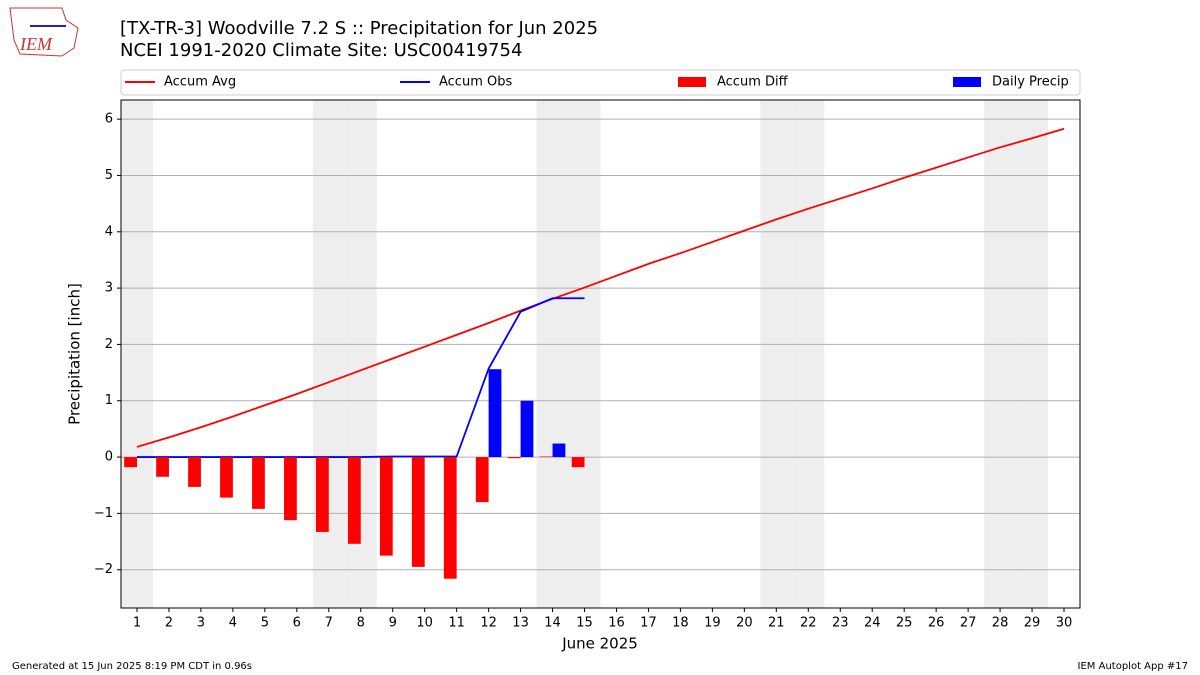  What do you see at coordinates (201, 623) in the screenshot?
I see `x-tick-label: 3` at bounding box center [201, 623].